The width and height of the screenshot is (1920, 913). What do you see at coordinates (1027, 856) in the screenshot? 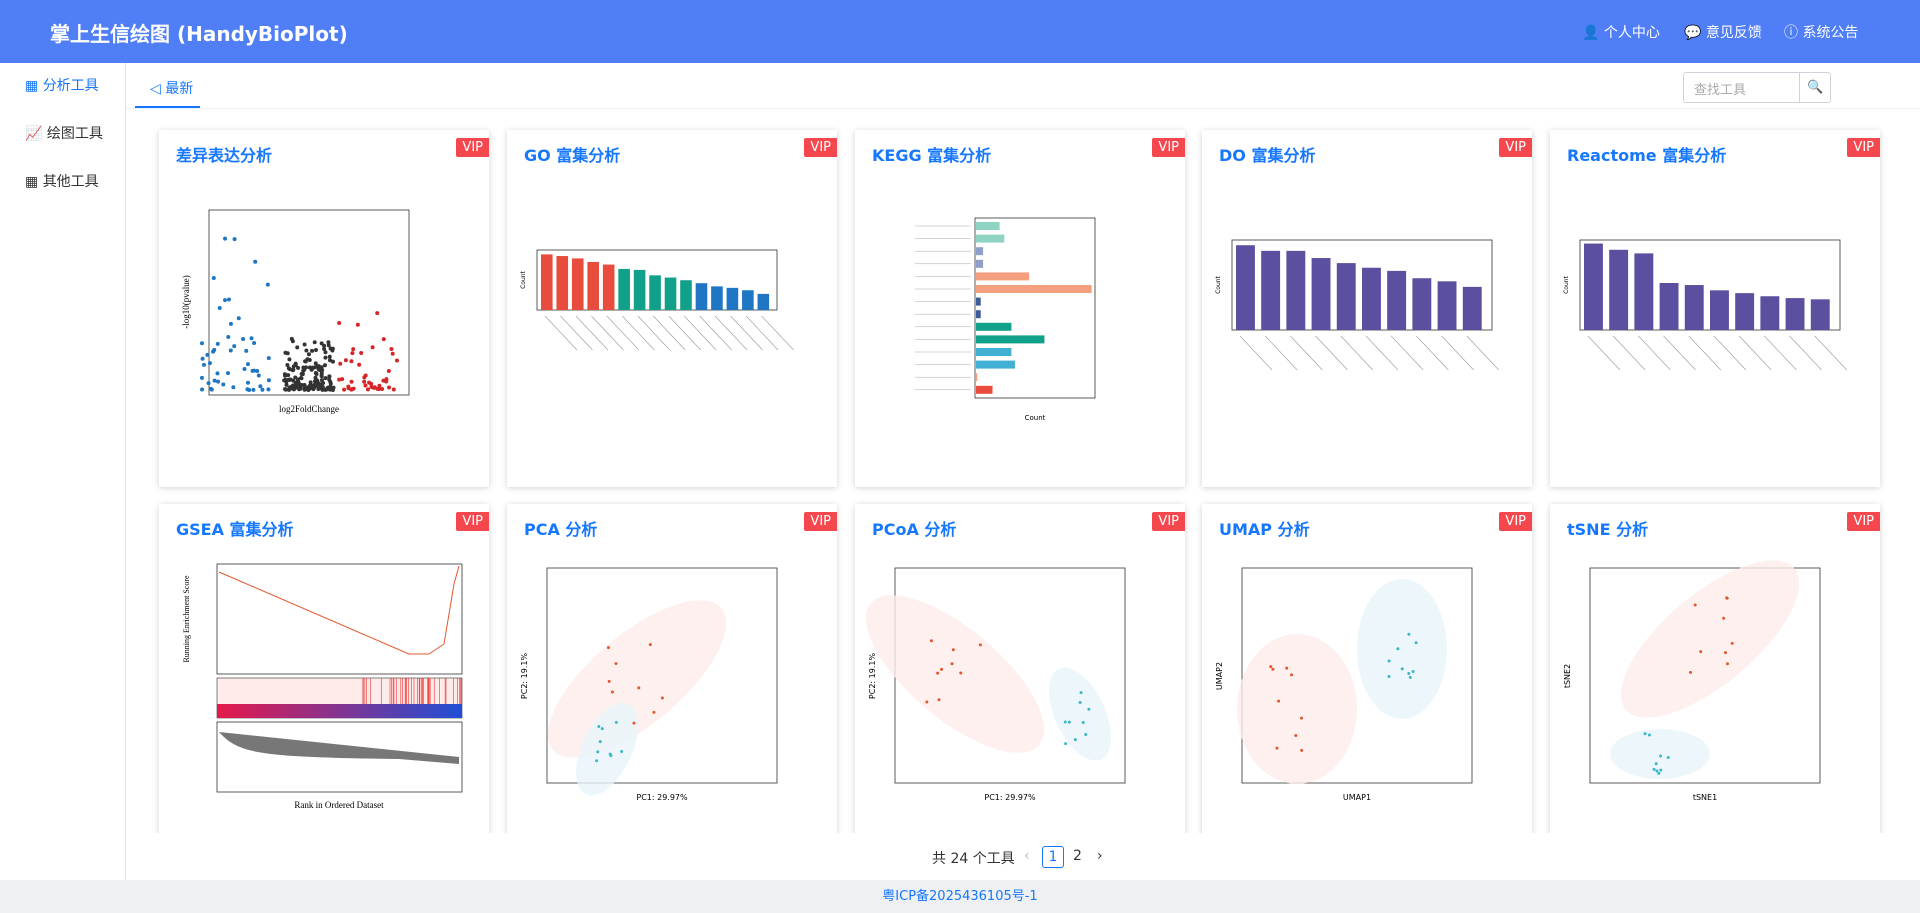
I see `prev: ‹` at bounding box center [1027, 856].